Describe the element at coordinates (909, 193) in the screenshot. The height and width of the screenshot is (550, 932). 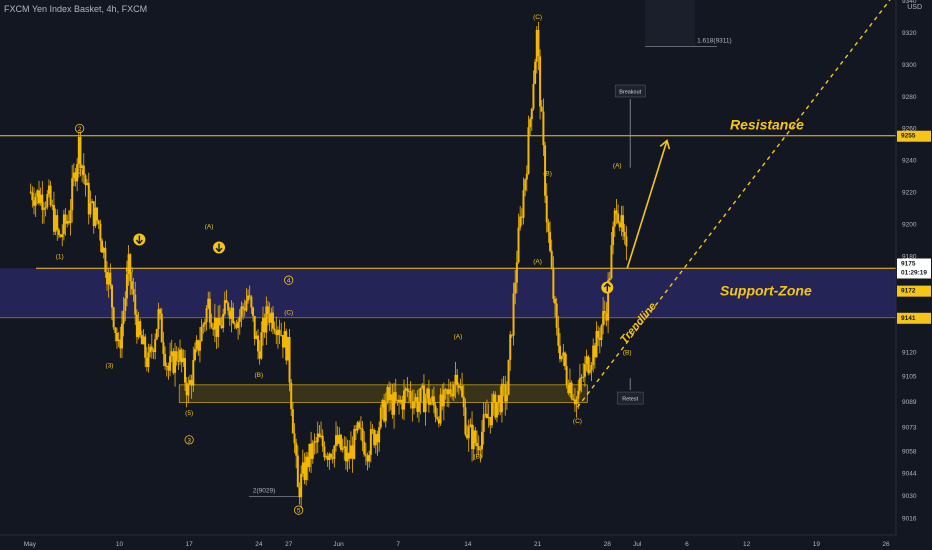
I see `price-tick-label: 9220` at that location.